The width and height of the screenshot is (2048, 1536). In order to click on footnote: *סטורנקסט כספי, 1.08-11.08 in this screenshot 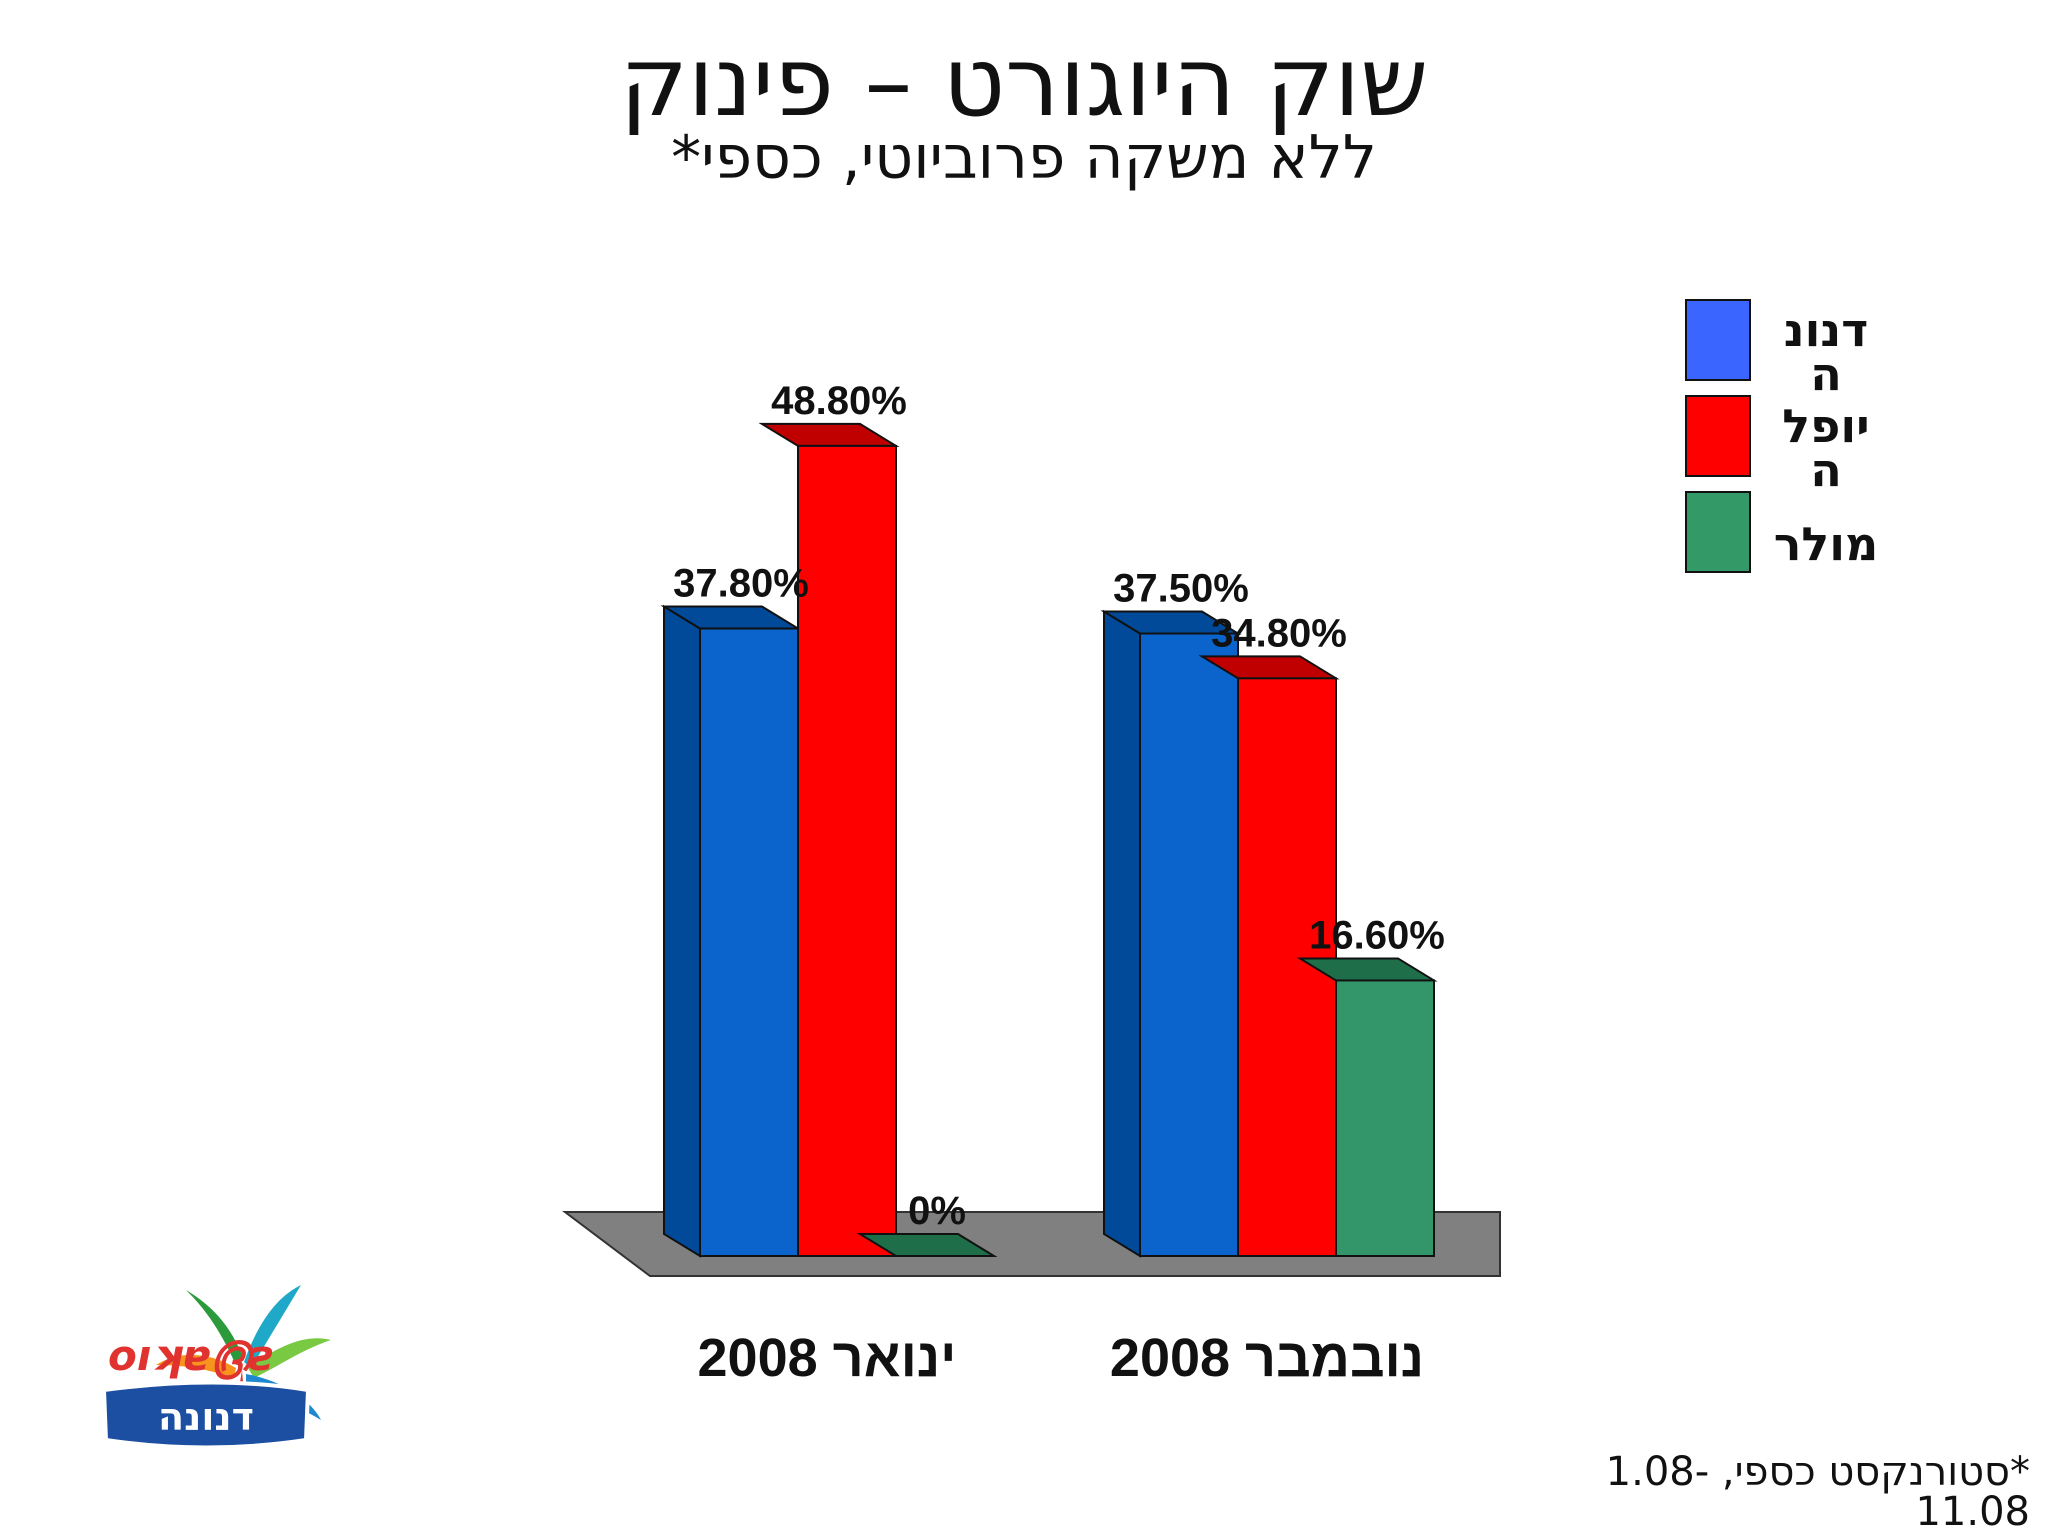, I will do `click(1817, 1492)`.